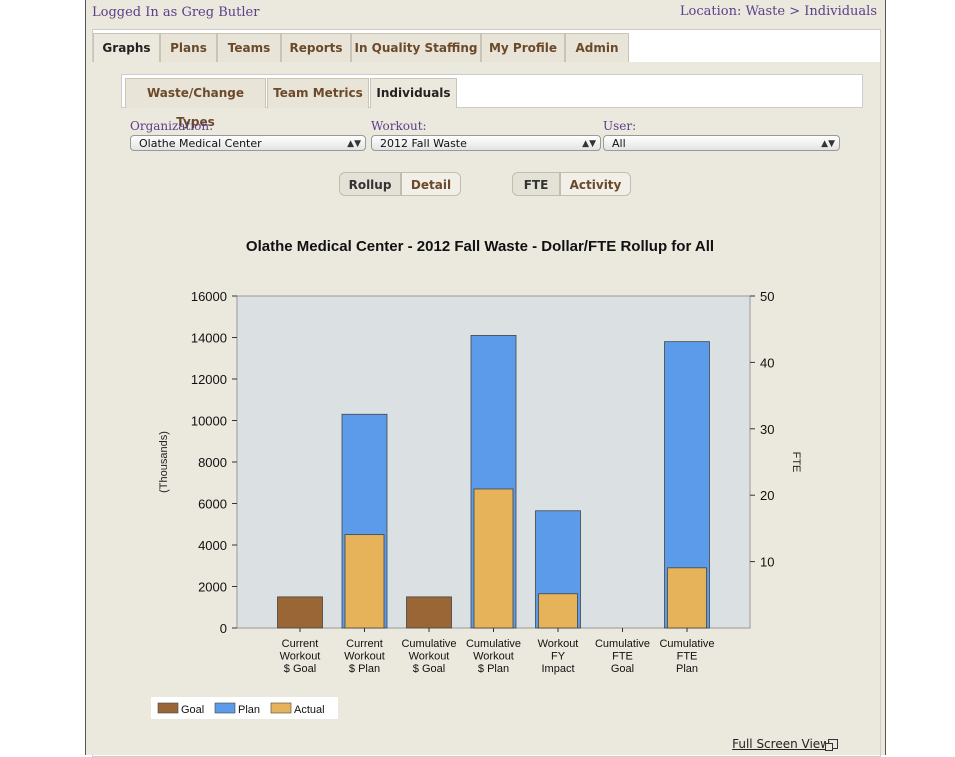 The width and height of the screenshot is (955, 757). What do you see at coordinates (597, 47) in the screenshot?
I see `tab-admin: Admin` at bounding box center [597, 47].